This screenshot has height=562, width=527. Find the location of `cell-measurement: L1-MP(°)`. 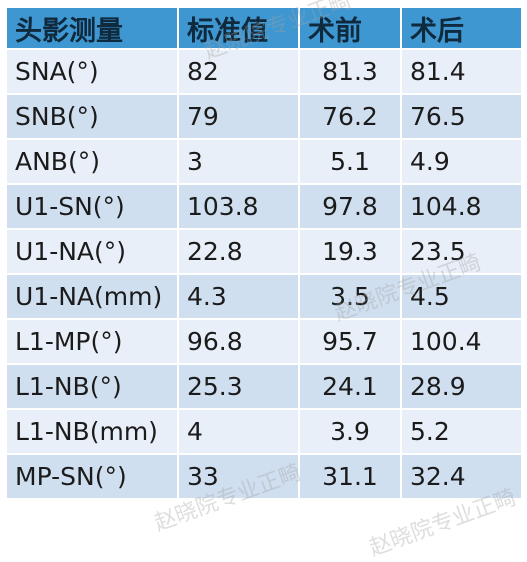

cell-measurement: L1-MP(°) is located at coordinates (92, 341).